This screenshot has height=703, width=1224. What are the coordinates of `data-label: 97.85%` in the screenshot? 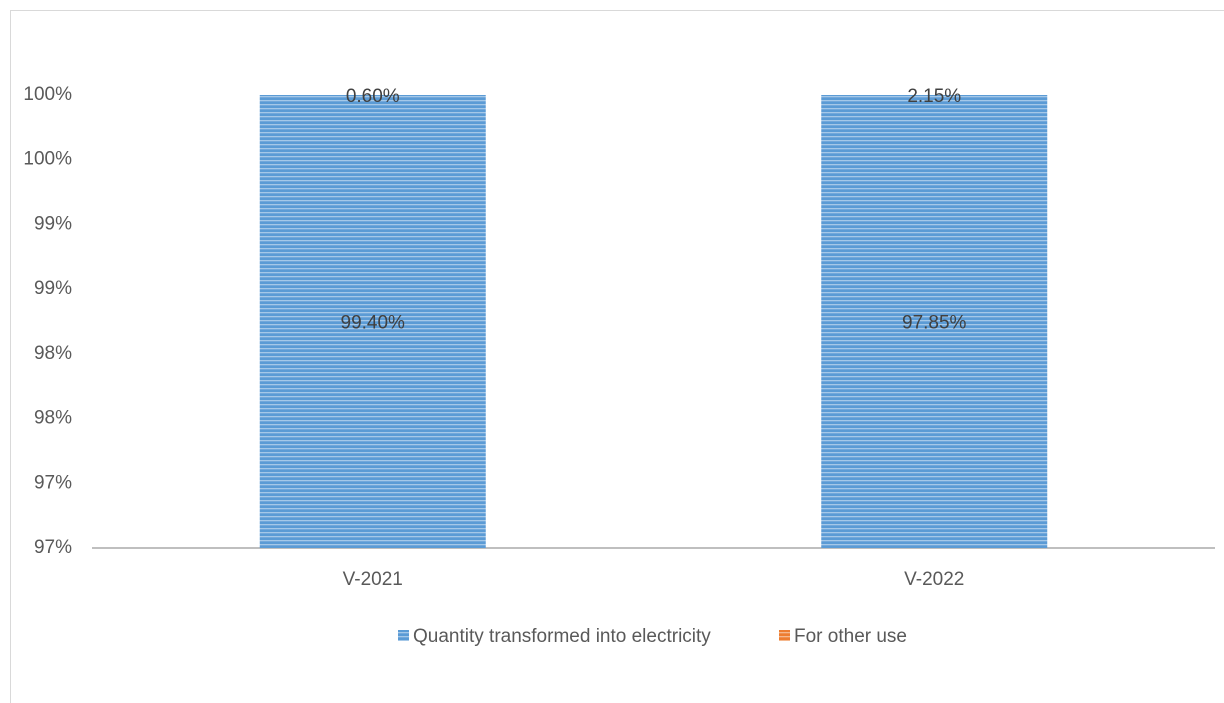 It's located at (934, 323).